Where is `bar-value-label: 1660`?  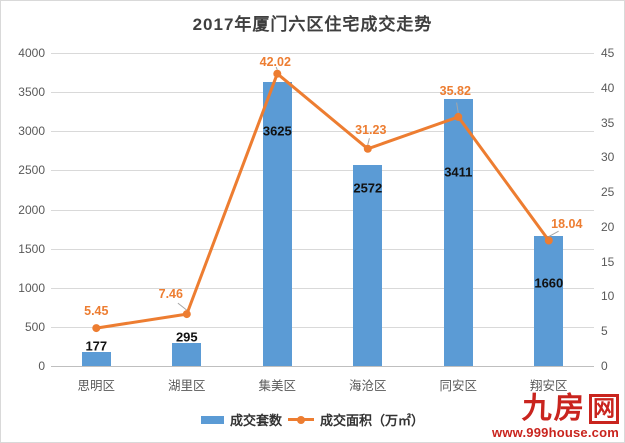
bar-value-label: 1660 is located at coordinates (549, 283).